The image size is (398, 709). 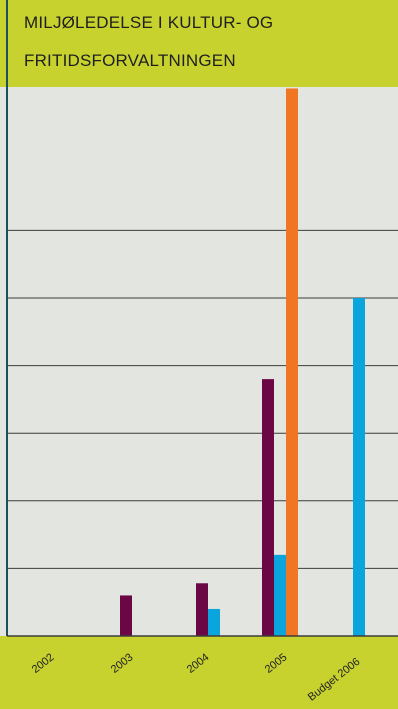 I want to click on title-band, so click(x=199, y=43).